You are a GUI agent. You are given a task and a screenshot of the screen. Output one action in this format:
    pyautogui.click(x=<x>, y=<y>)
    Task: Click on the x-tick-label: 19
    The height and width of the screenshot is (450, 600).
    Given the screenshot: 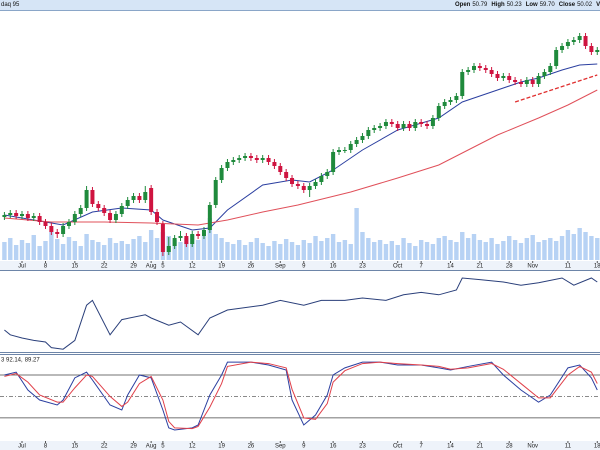 What is the action you would take?
    pyautogui.click(x=221, y=267)
    